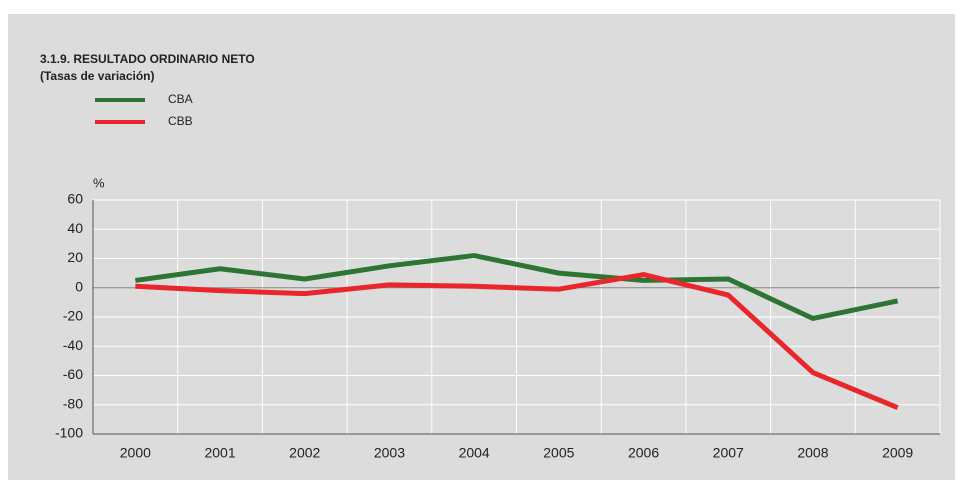 The height and width of the screenshot is (488, 963). I want to click on x-tick-label: 2001, so click(219, 453).